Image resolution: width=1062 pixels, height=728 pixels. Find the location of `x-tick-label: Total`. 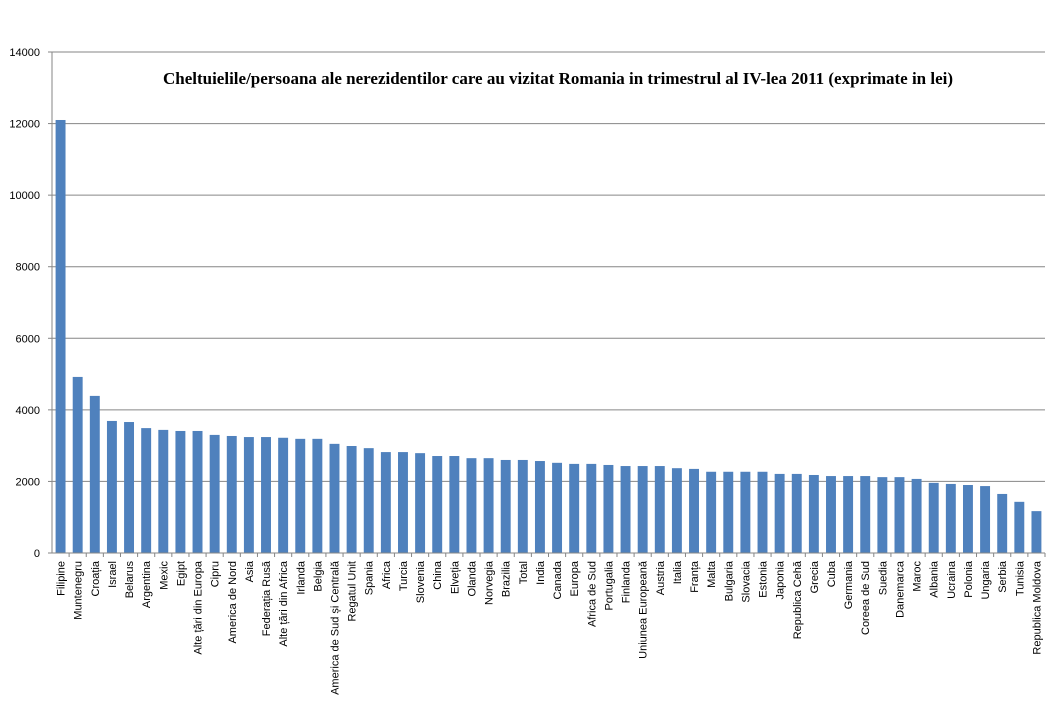

x-tick-label: Total is located at coordinates (524, 572).